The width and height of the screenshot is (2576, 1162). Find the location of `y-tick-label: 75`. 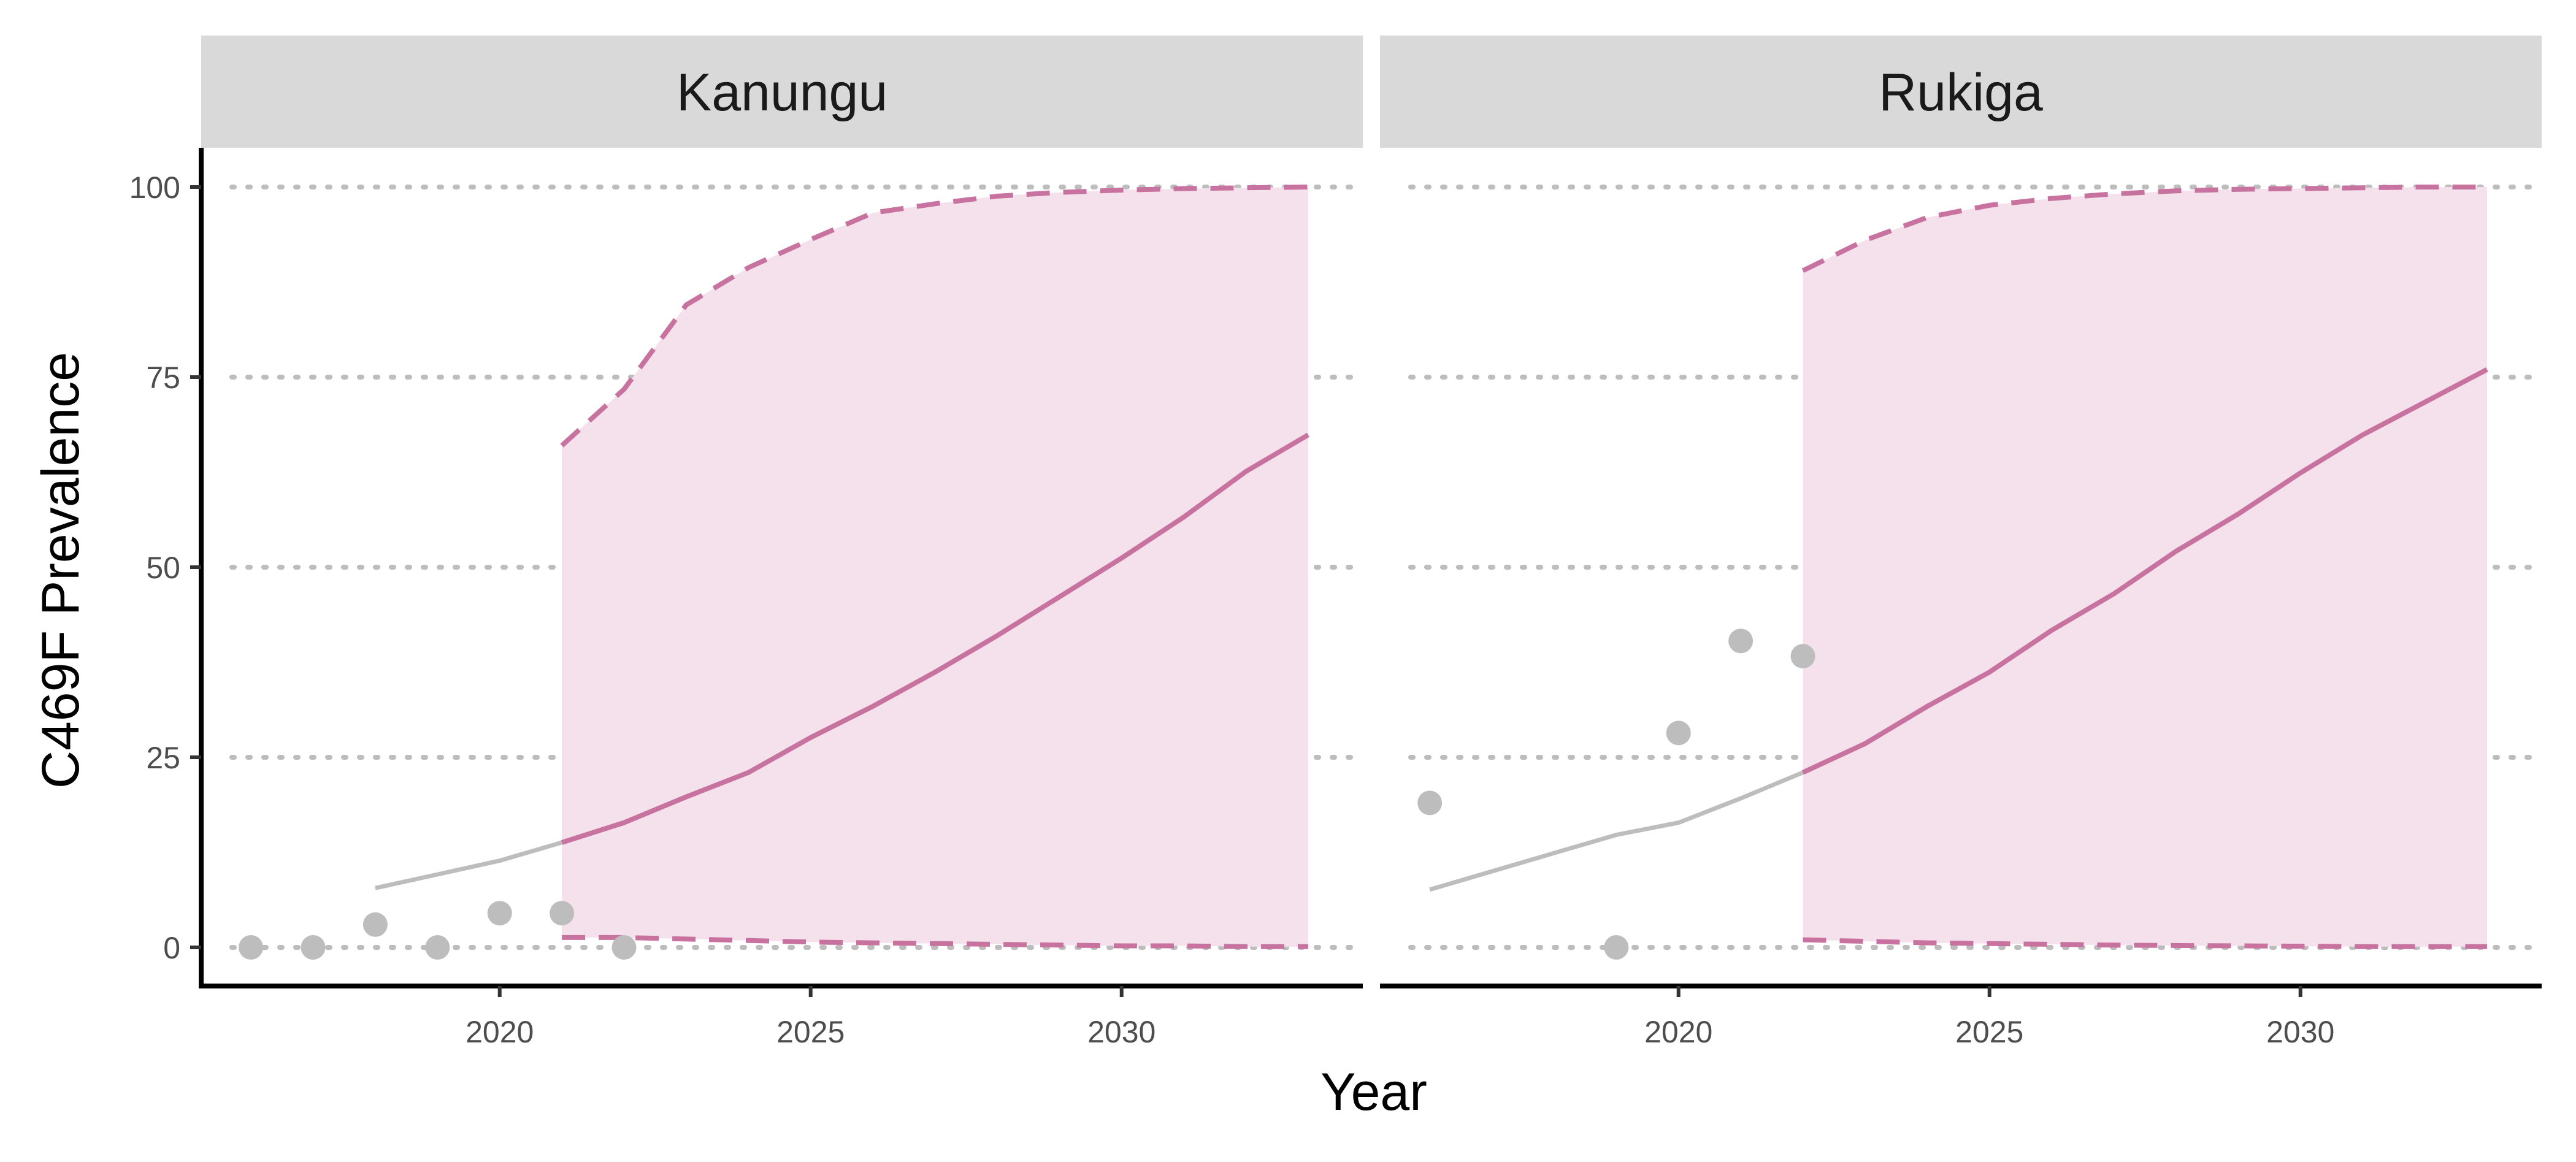

y-tick-label: 75 is located at coordinates (163, 378).